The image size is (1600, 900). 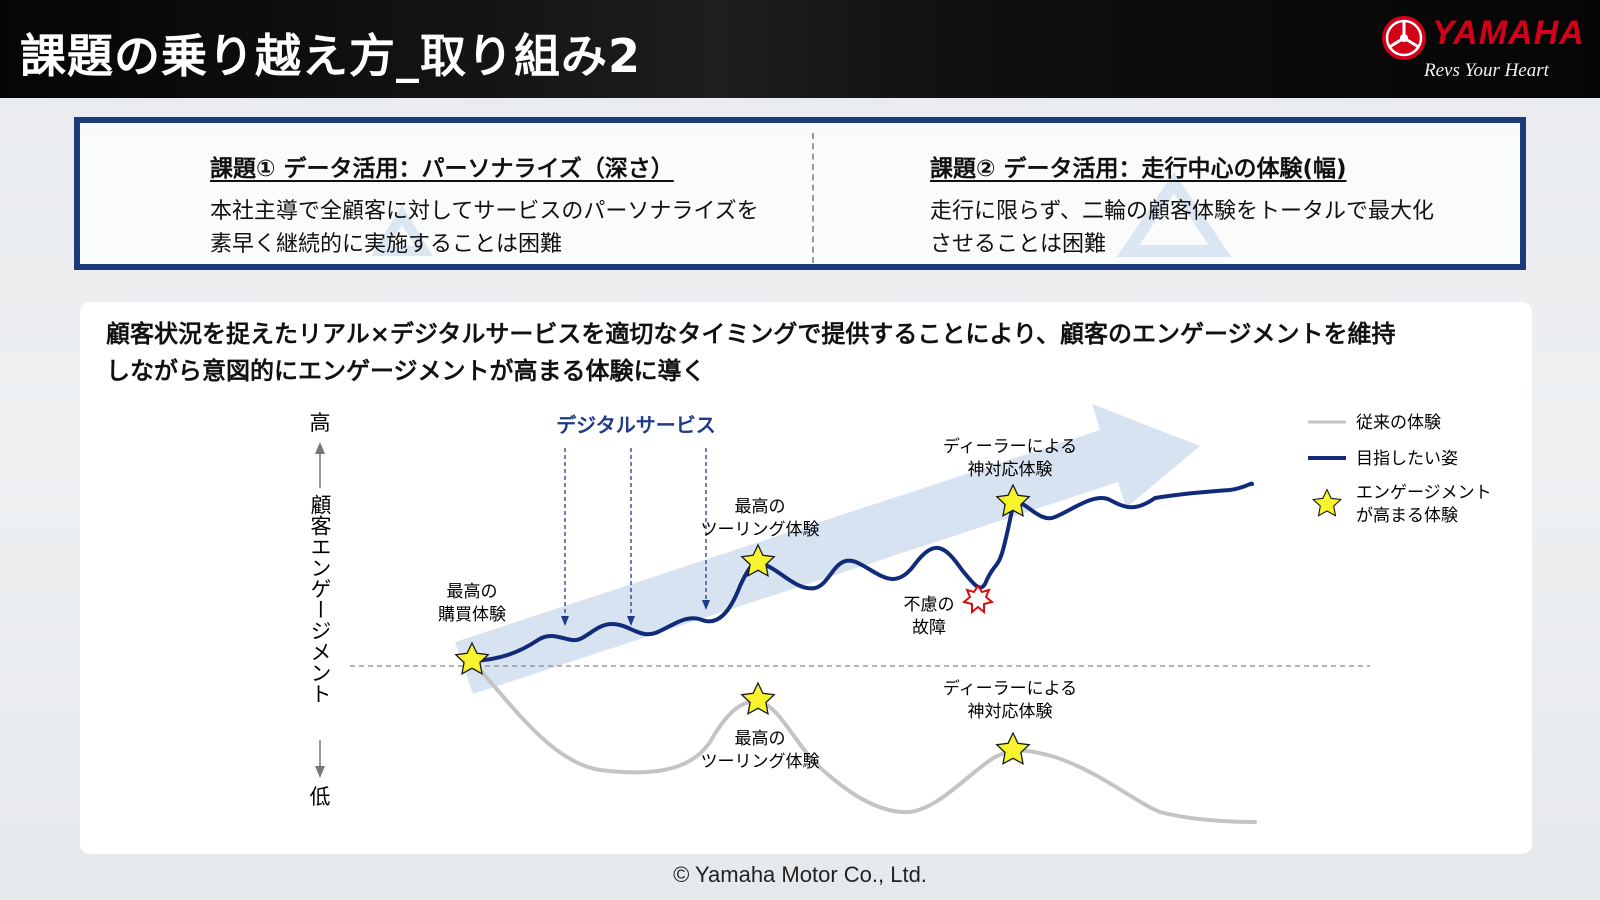 I want to click on annotation-purchase-line-2: 購買体験, so click(x=472, y=615).